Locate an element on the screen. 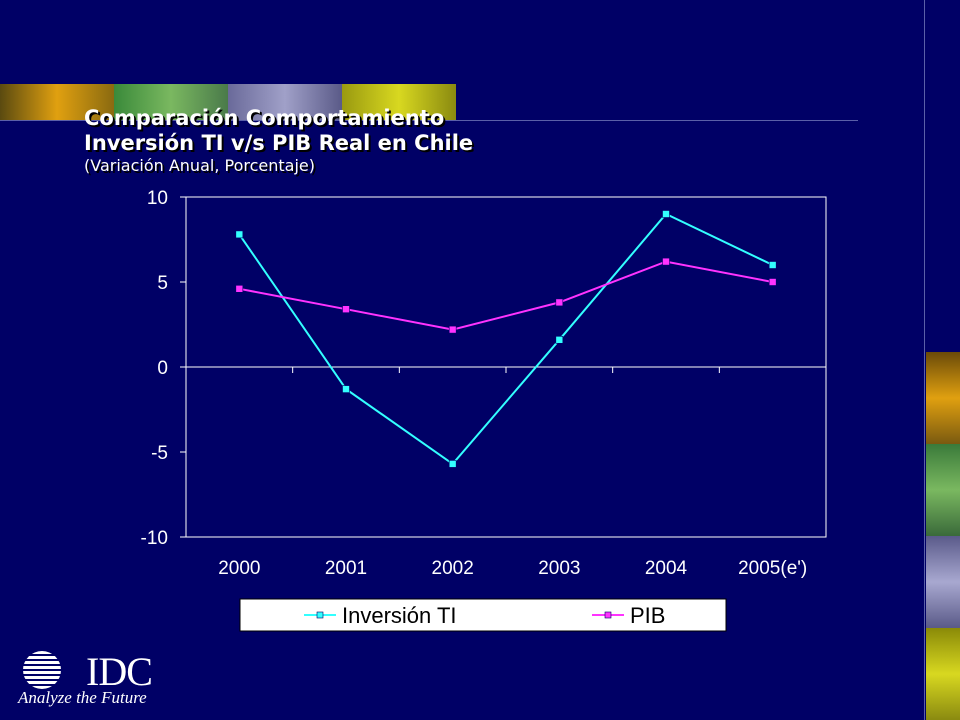 The height and width of the screenshot is (720, 960). x-tick-label: 2004 is located at coordinates (666, 568).